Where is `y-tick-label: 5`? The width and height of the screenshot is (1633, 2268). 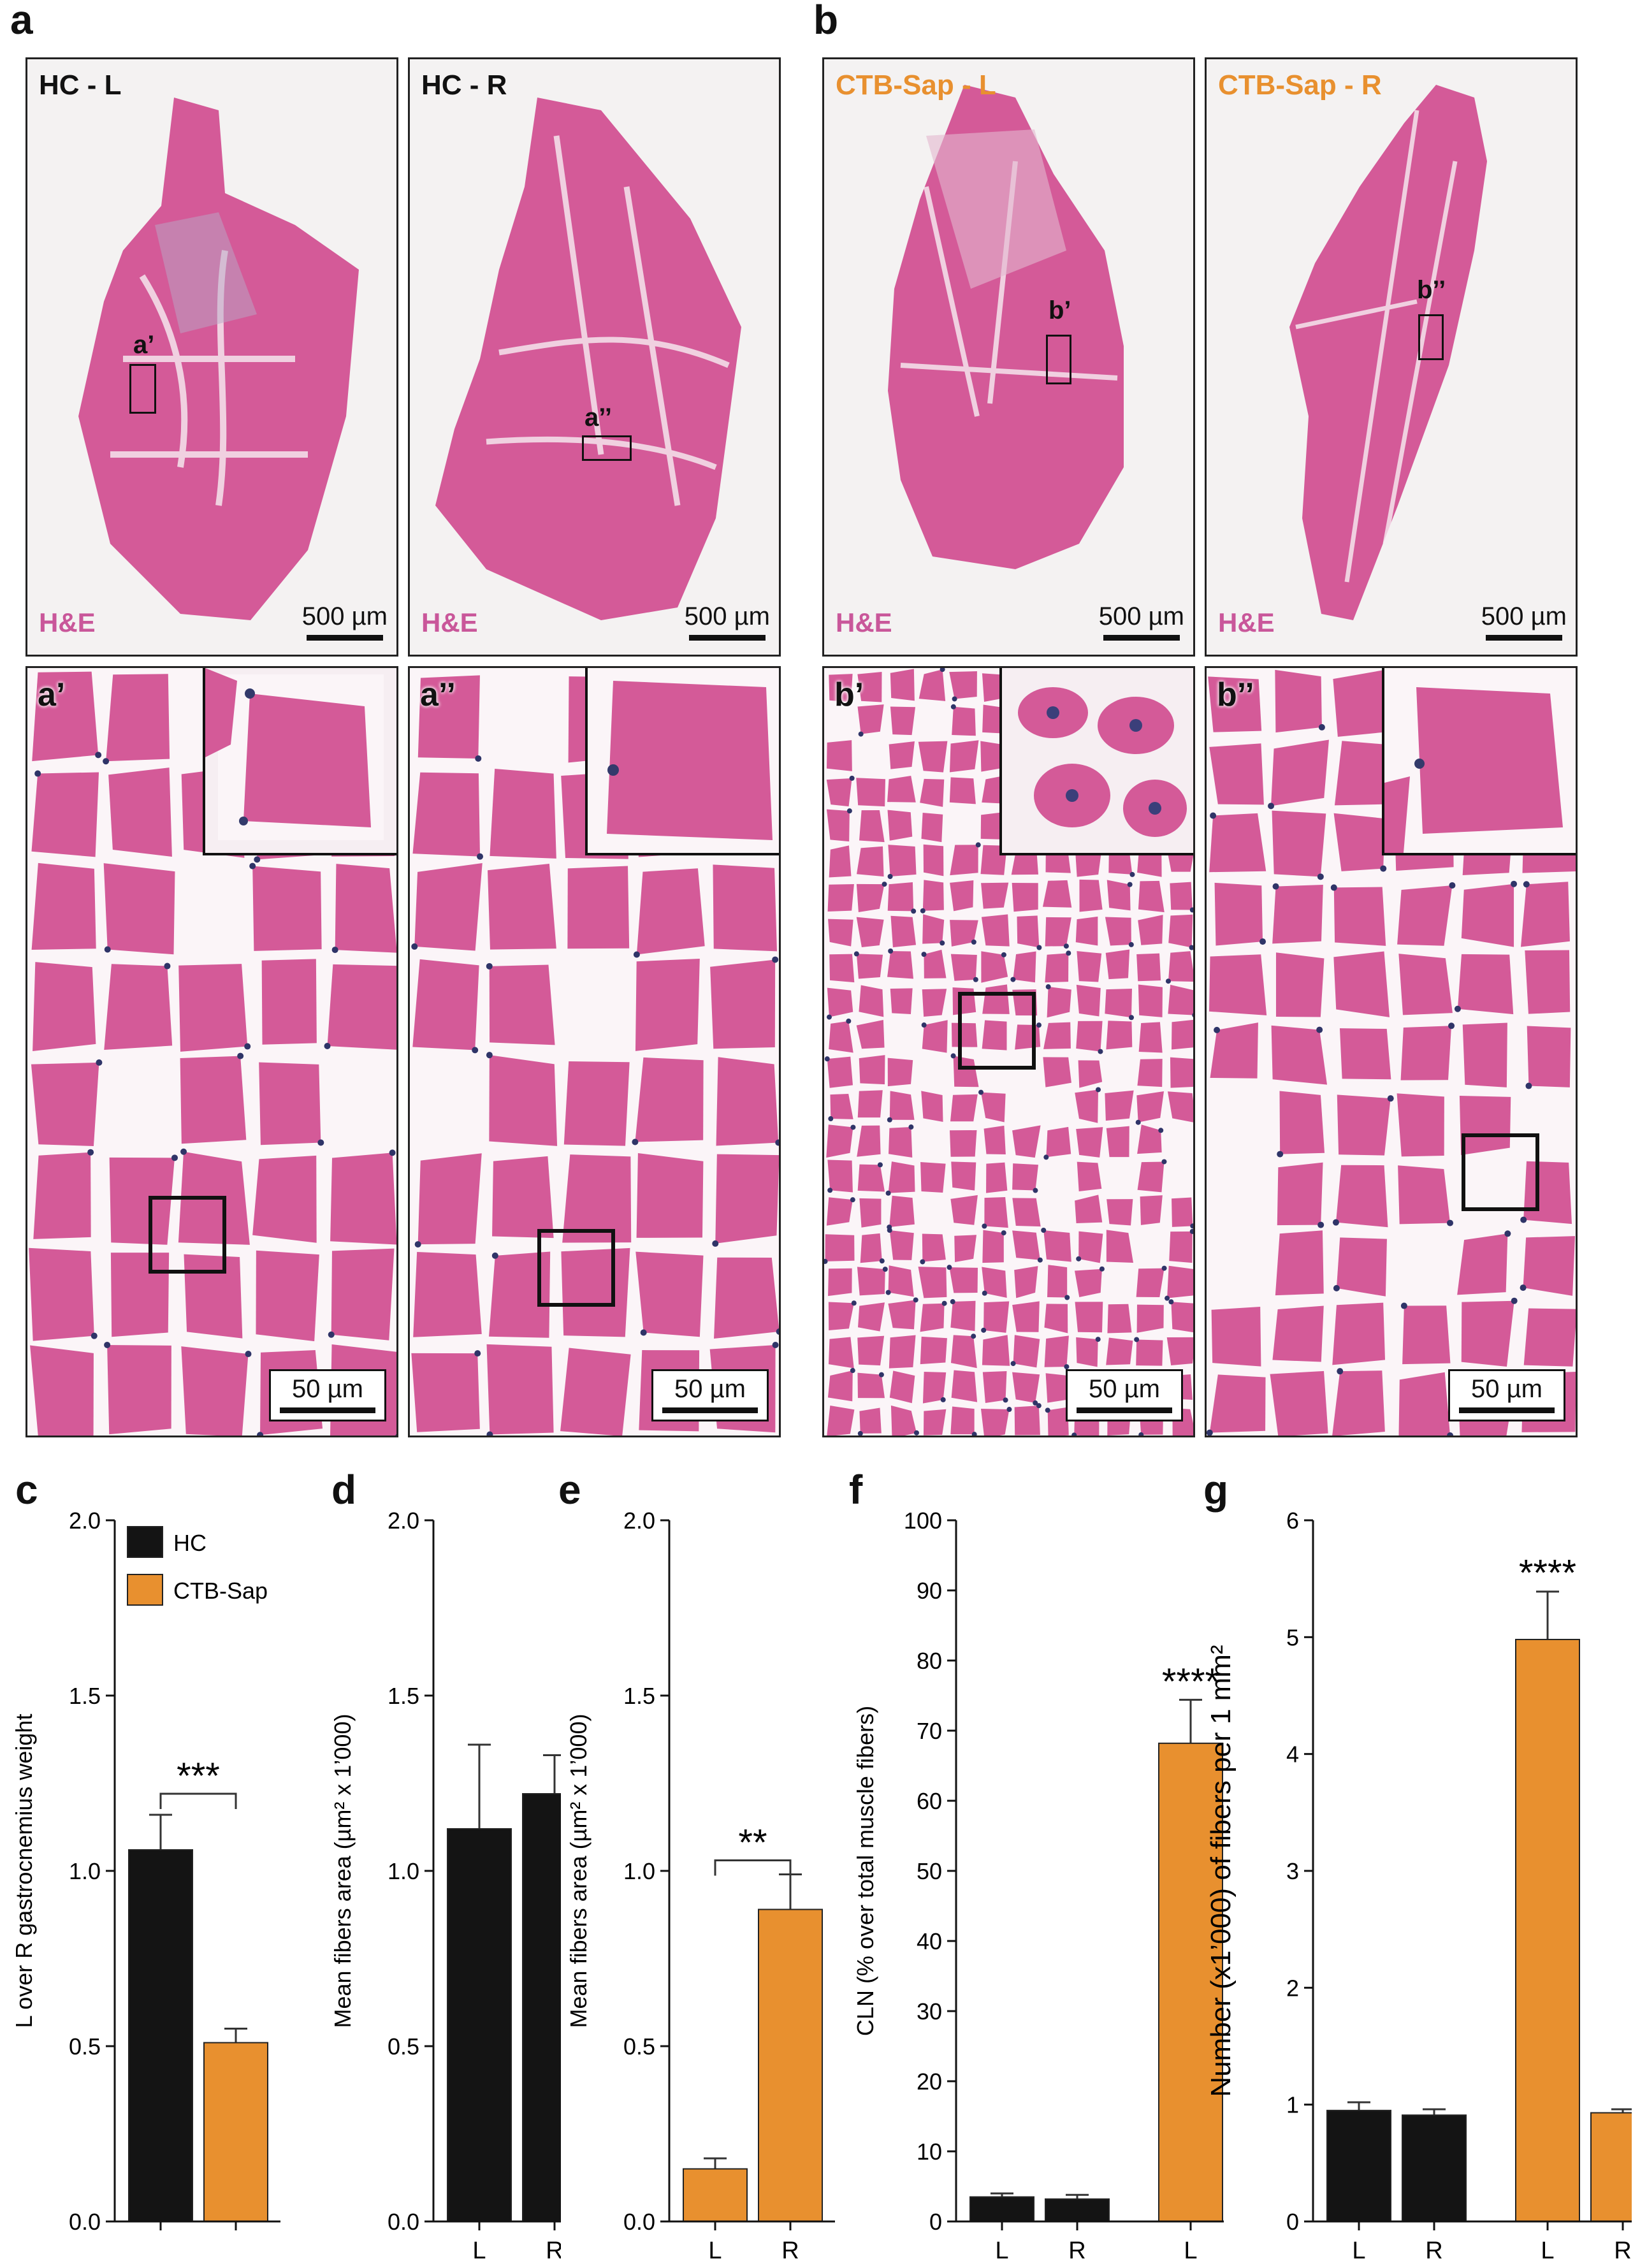 y-tick-label: 5 is located at coordinates (1292, 1637).